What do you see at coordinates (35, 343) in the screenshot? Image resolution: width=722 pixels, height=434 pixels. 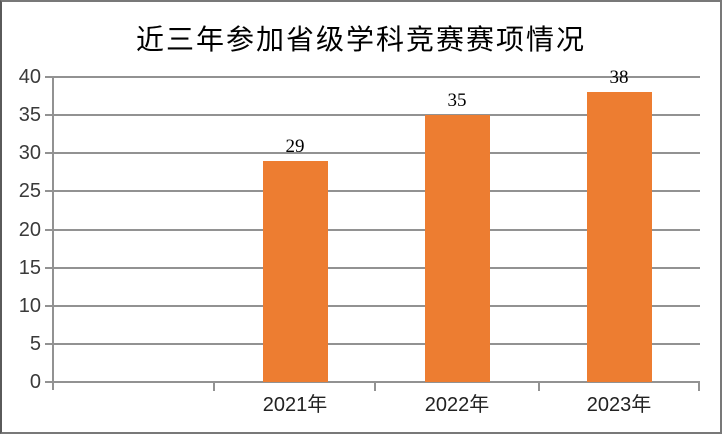 I see `y-tick-label: 5` at bounding box center [35, 343].